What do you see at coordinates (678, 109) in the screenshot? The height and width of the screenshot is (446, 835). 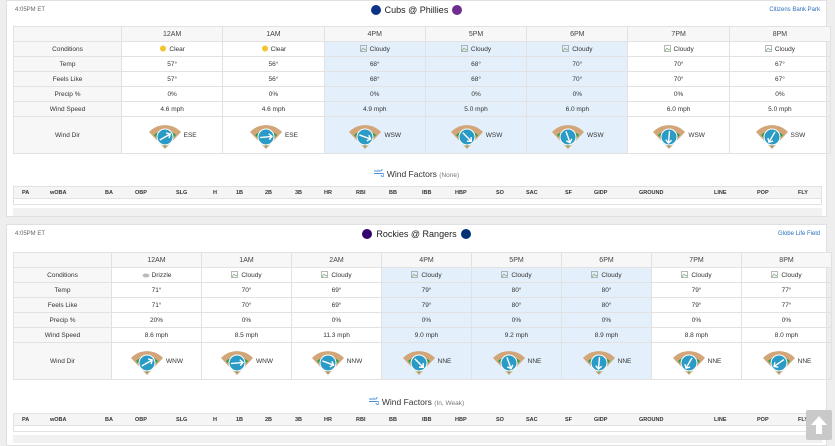 I see `cell-value: 6.0 mph` at bounding box center [678, 109].